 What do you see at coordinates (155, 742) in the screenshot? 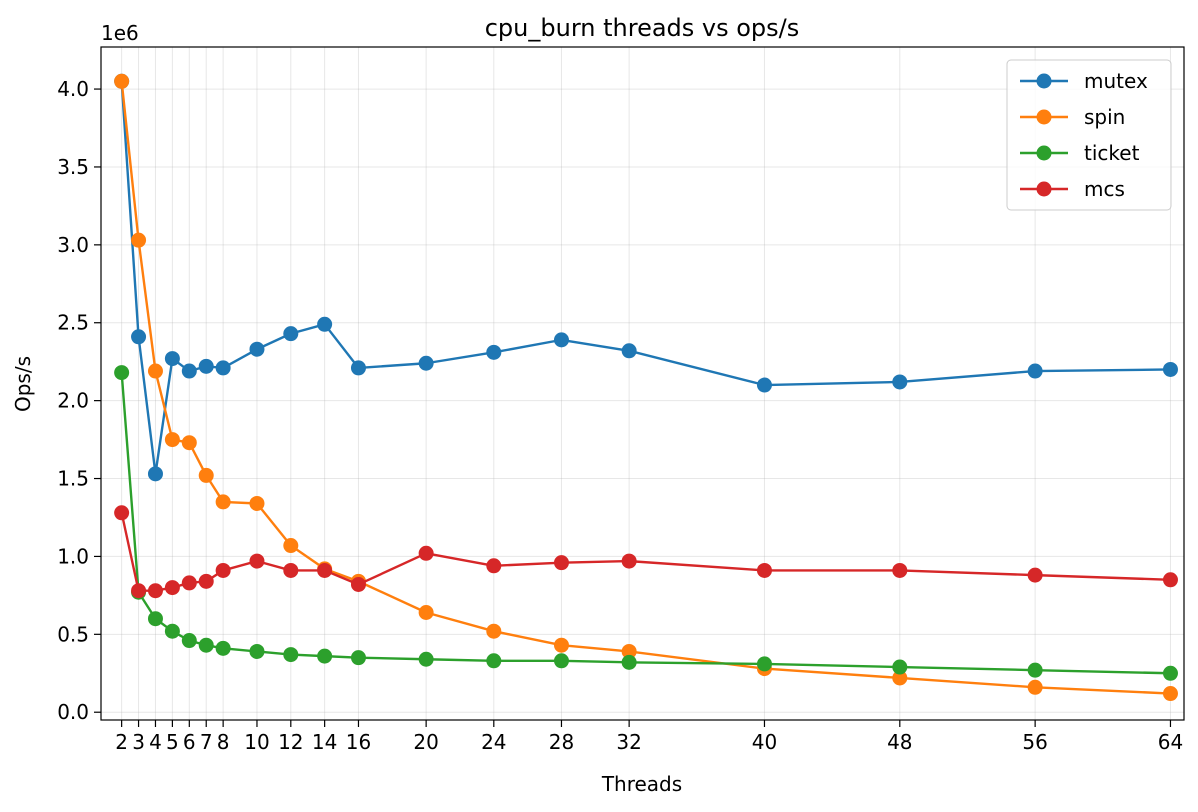
I see `x-tick-label: 4` at bounding box center [155, 742].